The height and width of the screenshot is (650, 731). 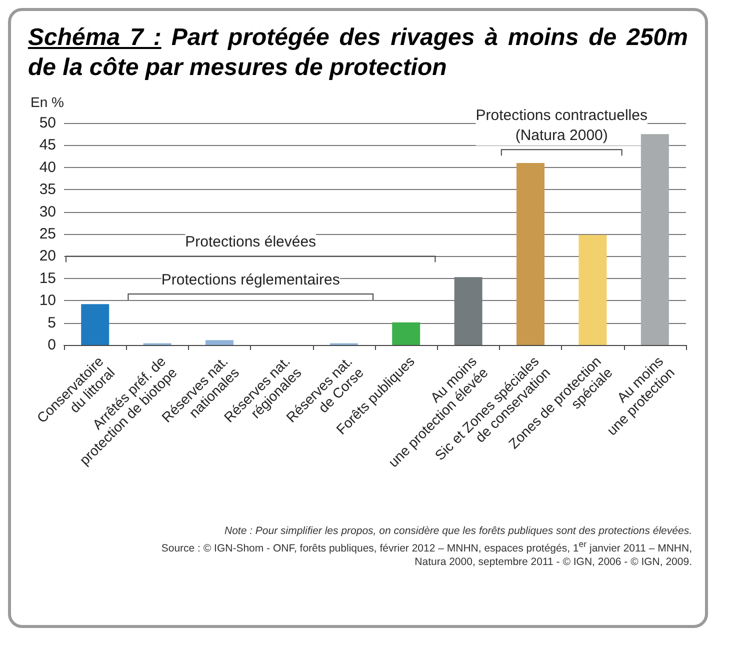 What do you see at coordinates (47, 189) in the screenshot?
I see `y-tick-label: 35` at bounding box center [47, 189].